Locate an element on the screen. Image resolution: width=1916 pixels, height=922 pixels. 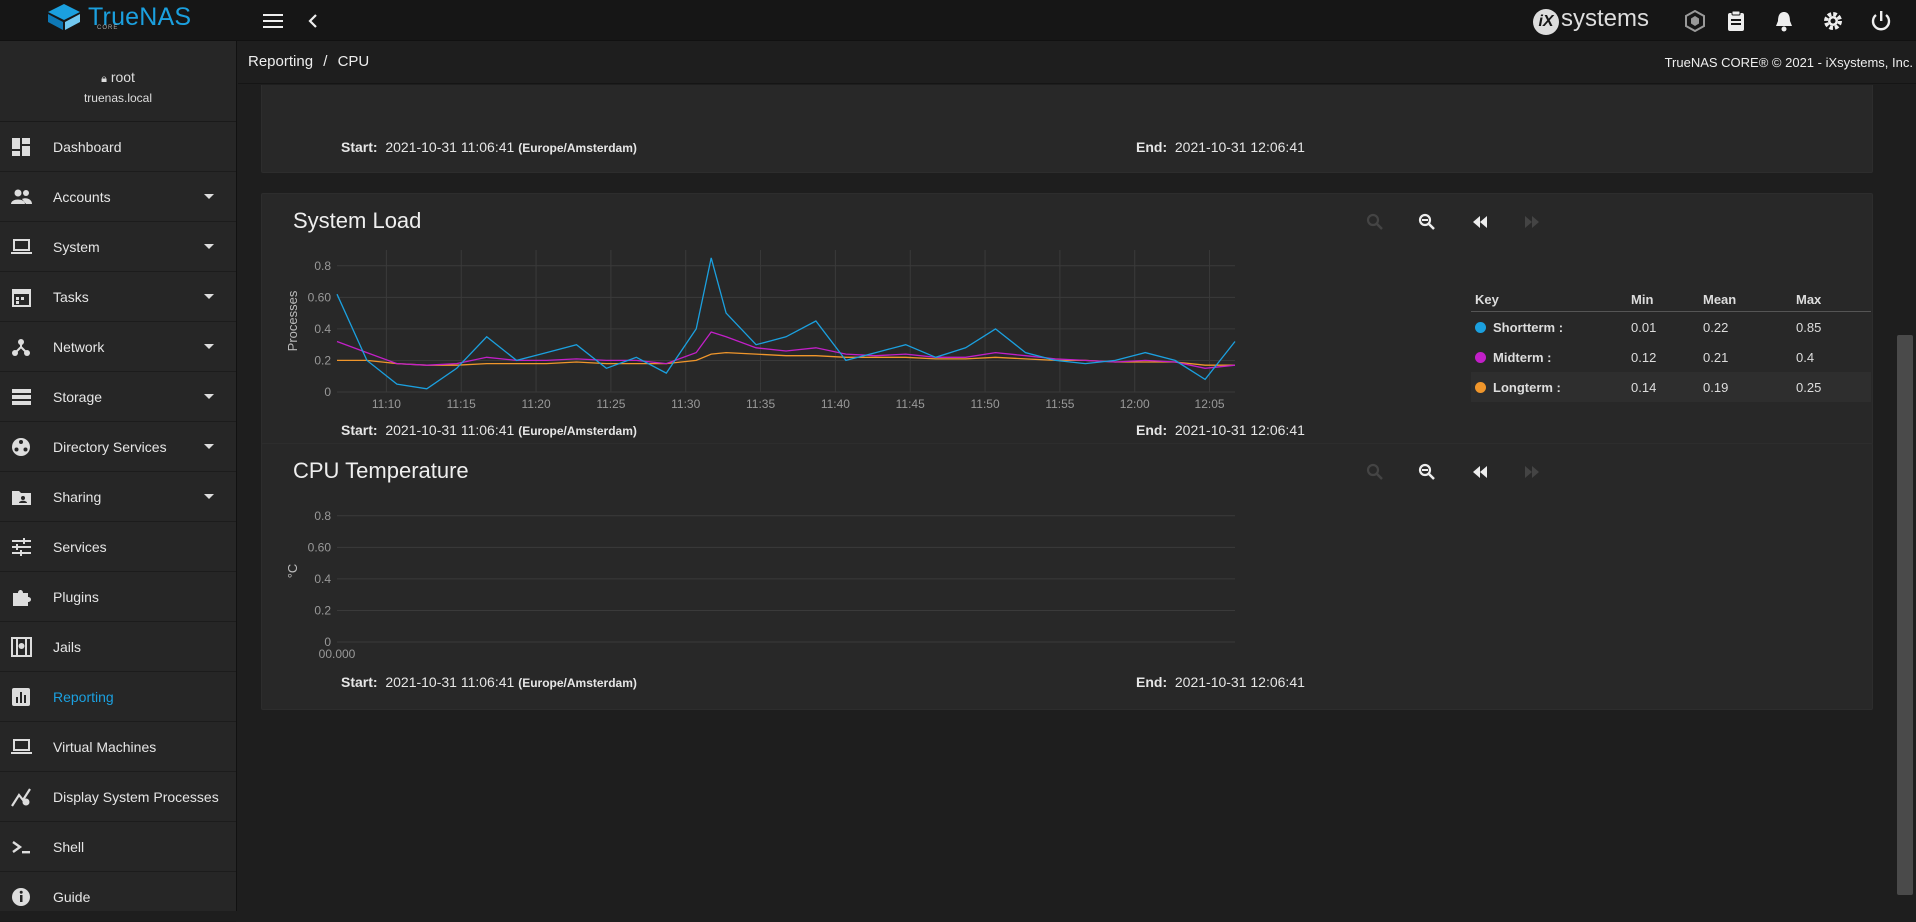
legend-mean: 0.22 is located at coordinates (1716, 327).